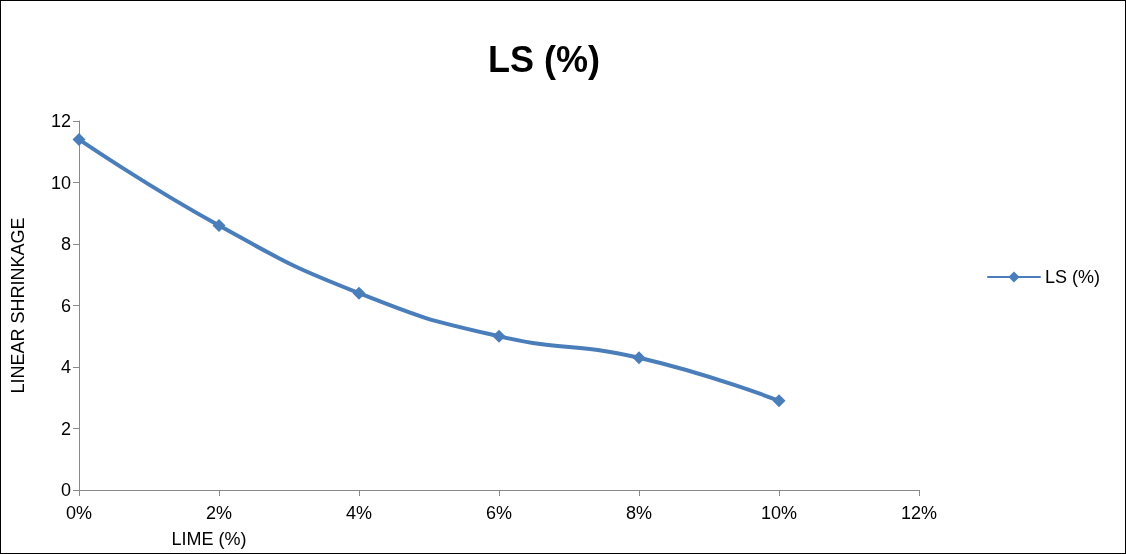 The width and height of the screenshot is (1126, 554). I want to click on y-tick-label: 12, so click(60, 121).